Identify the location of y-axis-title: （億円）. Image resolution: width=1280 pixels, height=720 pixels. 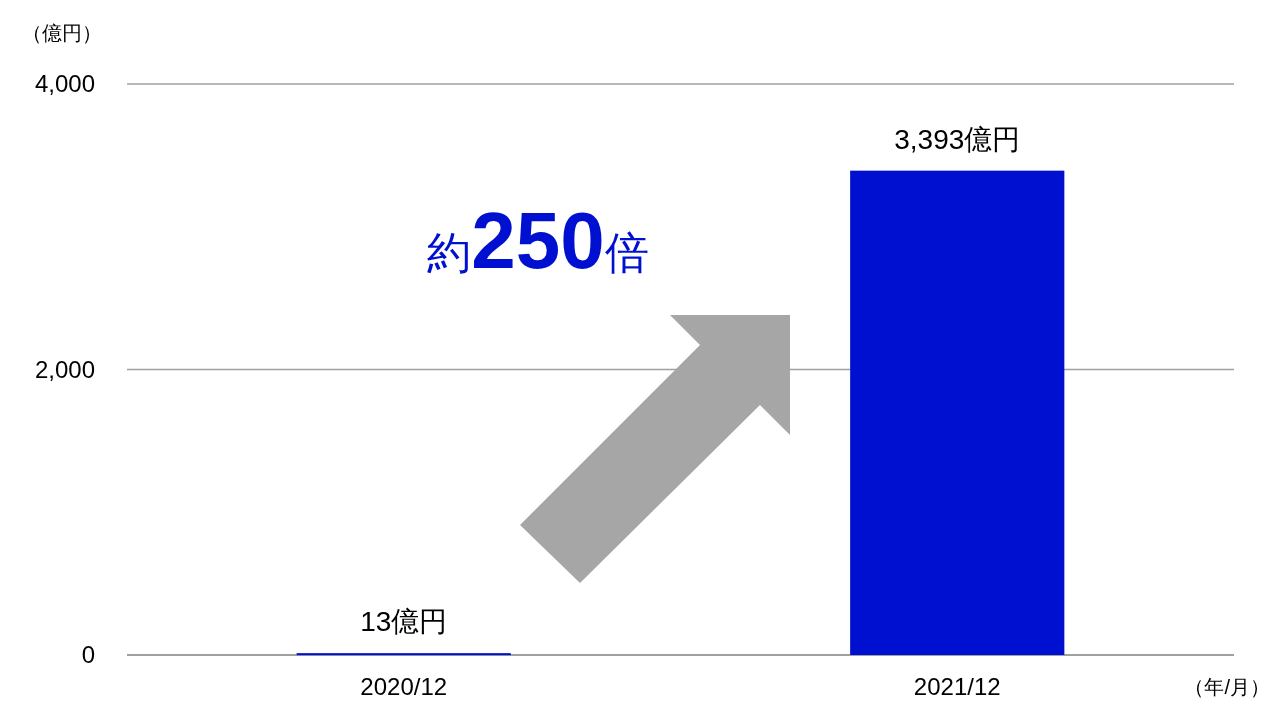
(62, 33).